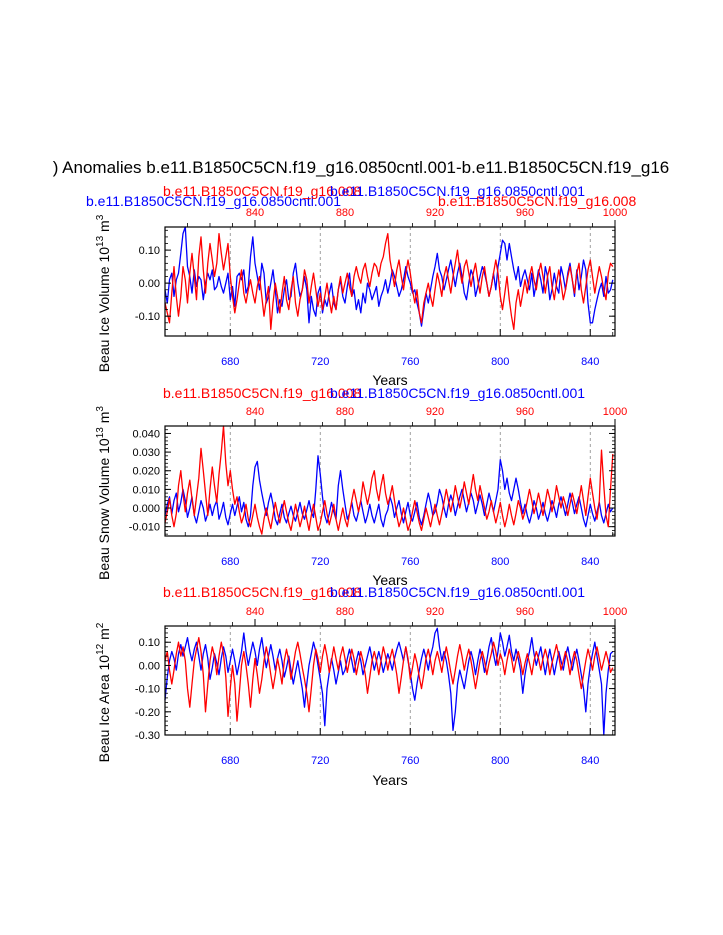 This screenshot has width=723, height=935. I want to click on y-tick-label: 0.030, so click(146, 453).